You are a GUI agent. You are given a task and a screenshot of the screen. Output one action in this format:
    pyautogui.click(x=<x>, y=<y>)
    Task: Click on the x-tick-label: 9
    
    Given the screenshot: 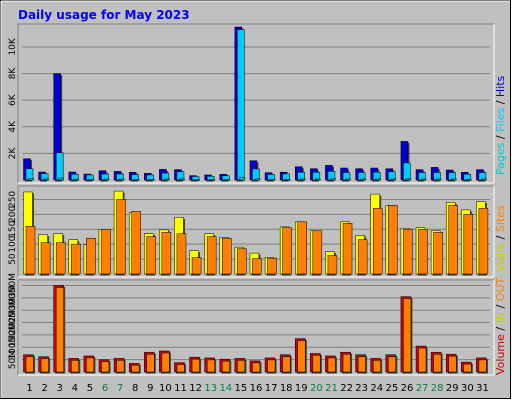 What is the action you would take?
    pyautogui.click(x=150, y=388)
    